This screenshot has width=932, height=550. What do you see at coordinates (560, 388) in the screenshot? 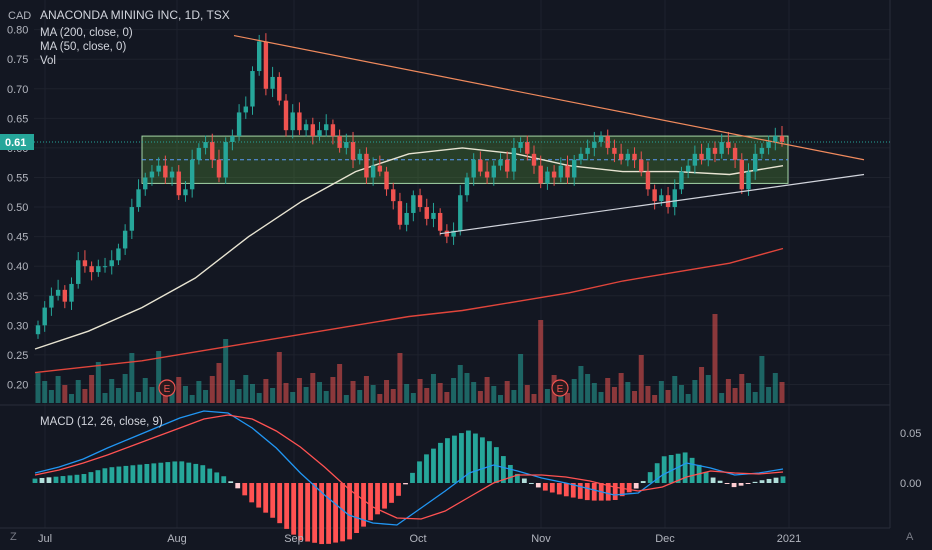
I see `earnings-marker` at bounding box center [560, 388].